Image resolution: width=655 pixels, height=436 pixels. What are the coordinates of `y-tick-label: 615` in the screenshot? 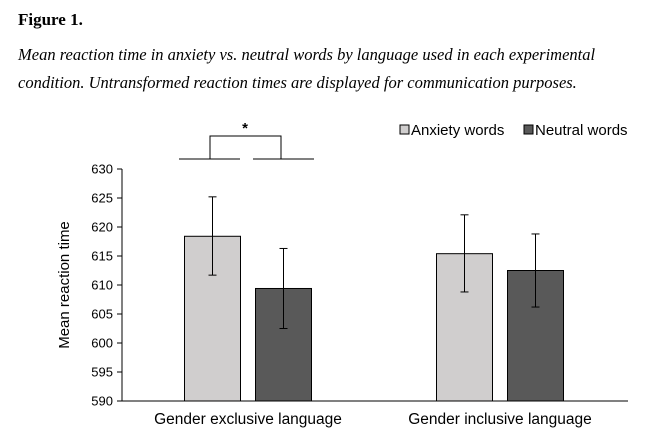 It's located at (102, 256).